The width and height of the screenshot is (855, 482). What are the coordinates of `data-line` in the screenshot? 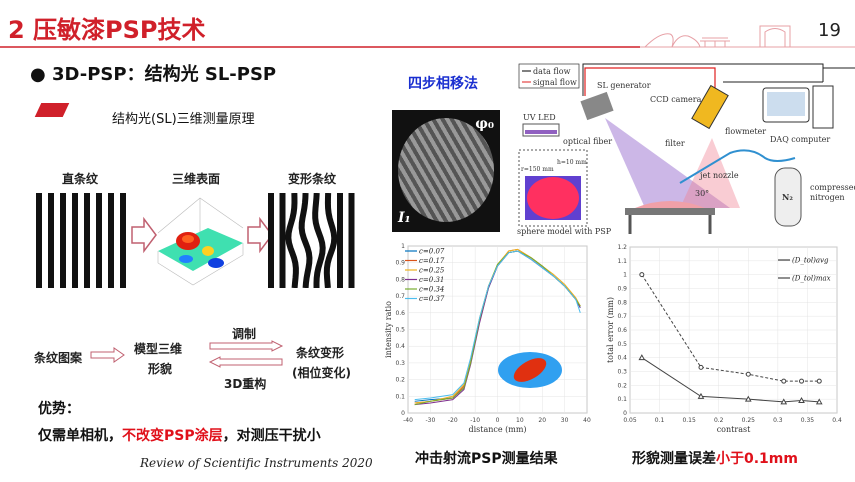 It's located at (718, 79).